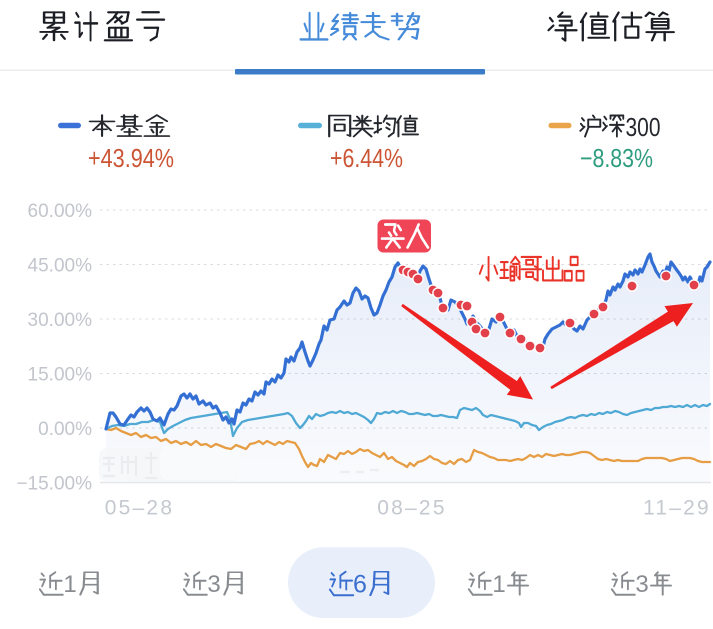  What do you see at coordinates (60, 266) in the screenshot?
I see `svg-text: 45.00%` at bounding box center [60, 266].